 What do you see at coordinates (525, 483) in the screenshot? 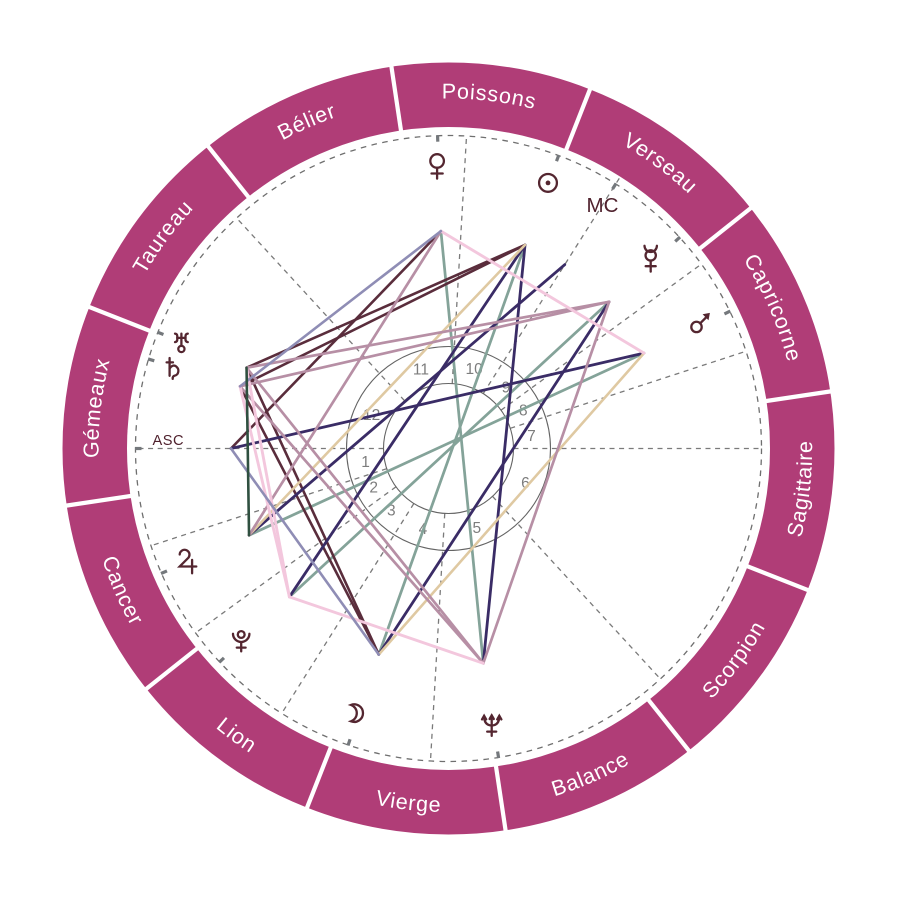
I see `svg-text: 6` at bounding box center [525, 483].